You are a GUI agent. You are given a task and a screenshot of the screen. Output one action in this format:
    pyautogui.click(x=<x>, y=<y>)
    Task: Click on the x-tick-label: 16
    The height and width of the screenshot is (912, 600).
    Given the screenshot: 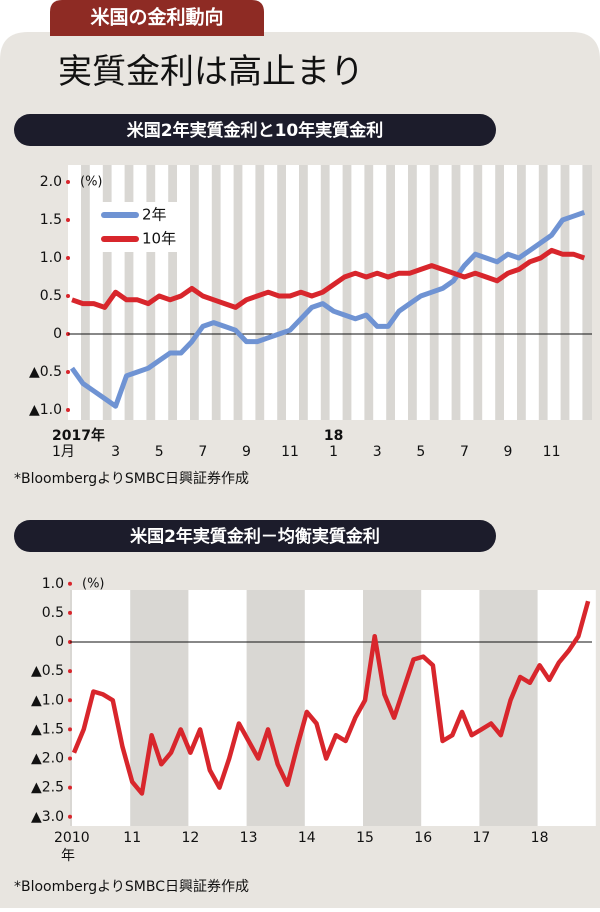 What is the action you would take?
    pyautogui.click(x=423, y=838)
    